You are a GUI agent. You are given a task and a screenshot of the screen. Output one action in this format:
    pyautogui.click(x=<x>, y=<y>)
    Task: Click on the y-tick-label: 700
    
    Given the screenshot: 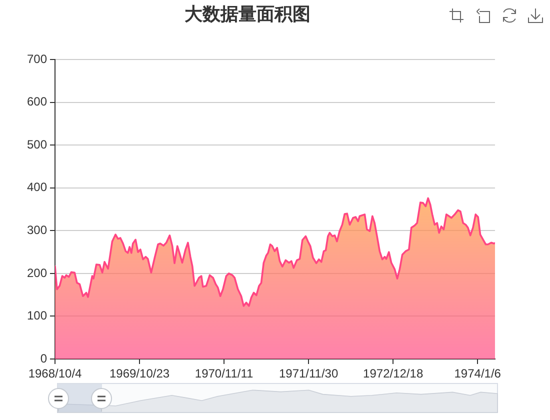 What is the action you would take?
    pyautogui.click(x=37, y=59)
    